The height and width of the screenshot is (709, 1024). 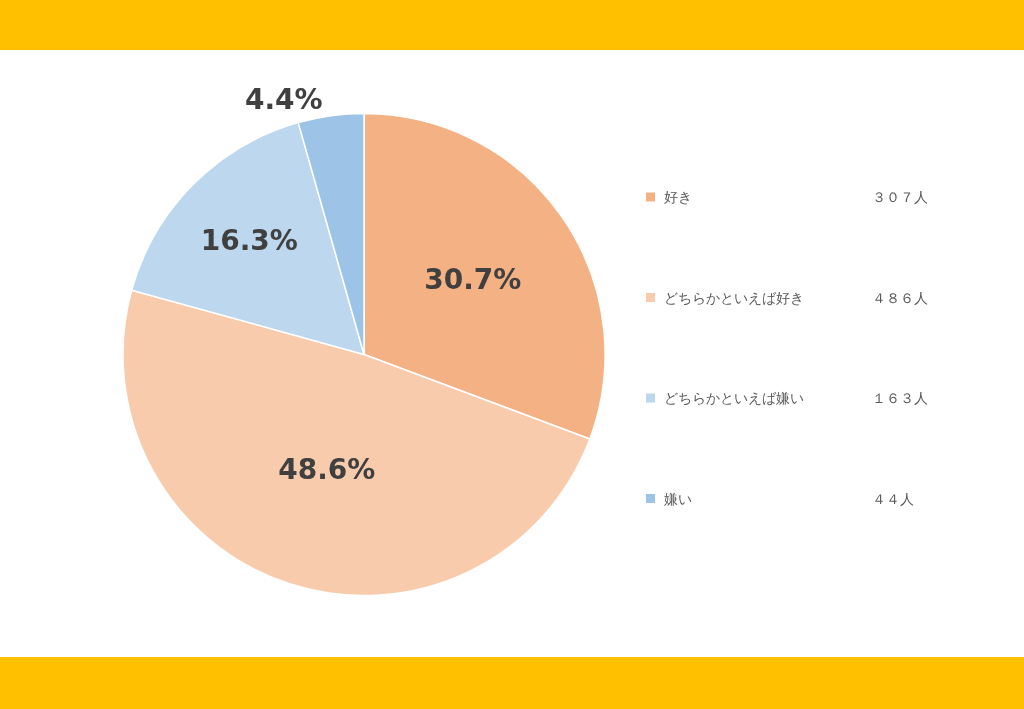 I want to click on data-label: 30.7%, so click(x=473, y=279).